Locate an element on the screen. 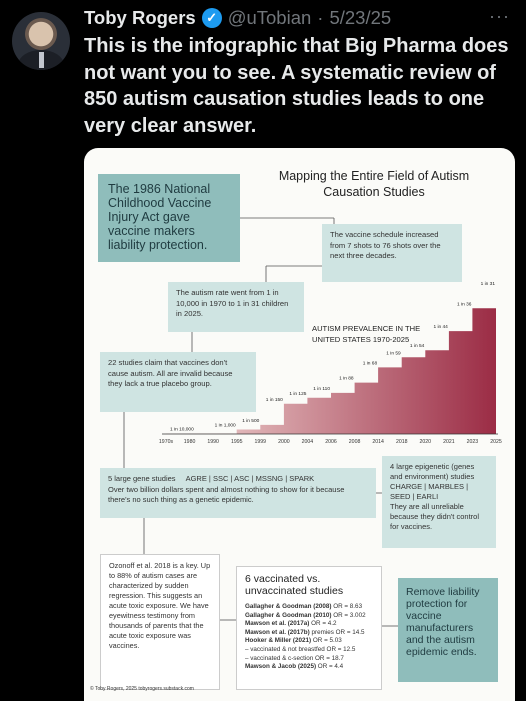 Image resolution: width=526 pixels, height=701 pixels. study-row: Gallagher & Goodman (2010) OR = 3.002 is located at coordinates (309, 616).